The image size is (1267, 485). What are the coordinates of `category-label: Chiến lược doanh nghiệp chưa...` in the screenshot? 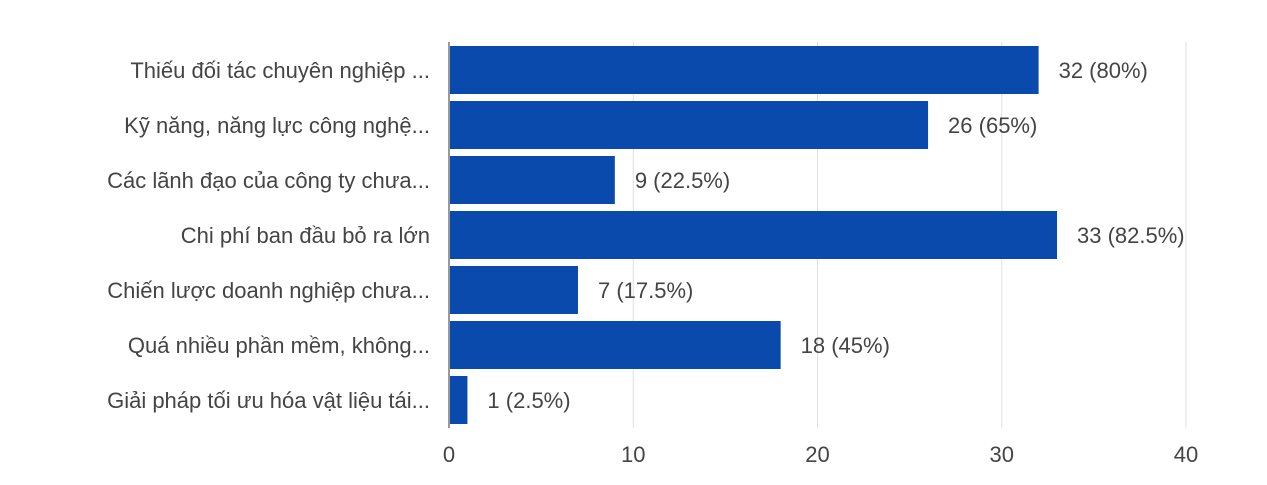 It's located at (268, 290).